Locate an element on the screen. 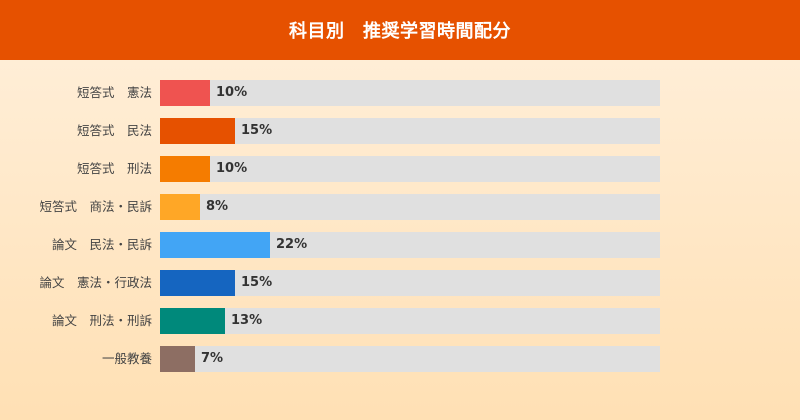  chart-header: 科目別 推奨学習時間配分 is located at coordinates (400, 30).